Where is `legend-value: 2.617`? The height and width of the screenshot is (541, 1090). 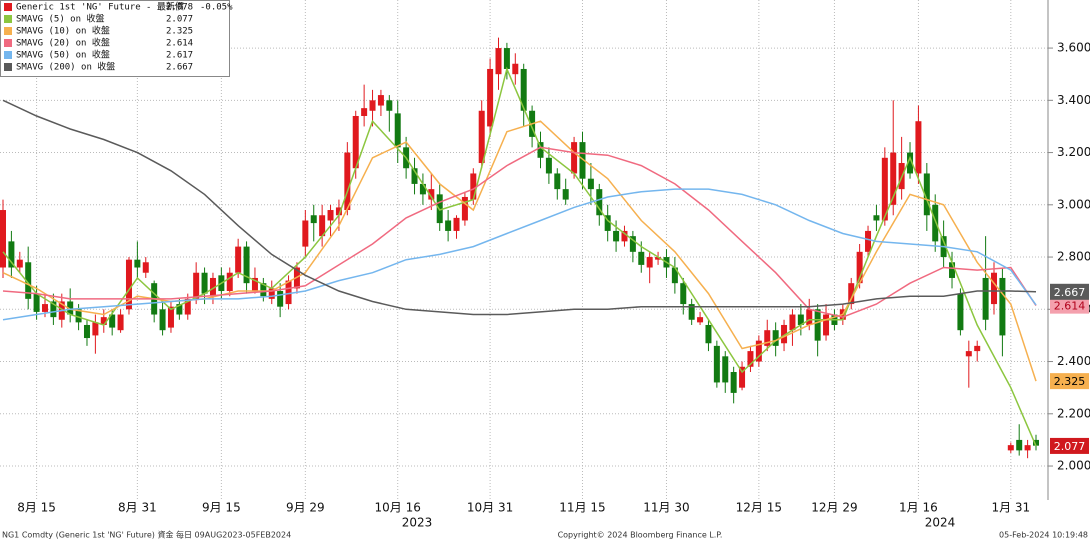 legend-value: 2.617 is located at coordinates (179, 56).